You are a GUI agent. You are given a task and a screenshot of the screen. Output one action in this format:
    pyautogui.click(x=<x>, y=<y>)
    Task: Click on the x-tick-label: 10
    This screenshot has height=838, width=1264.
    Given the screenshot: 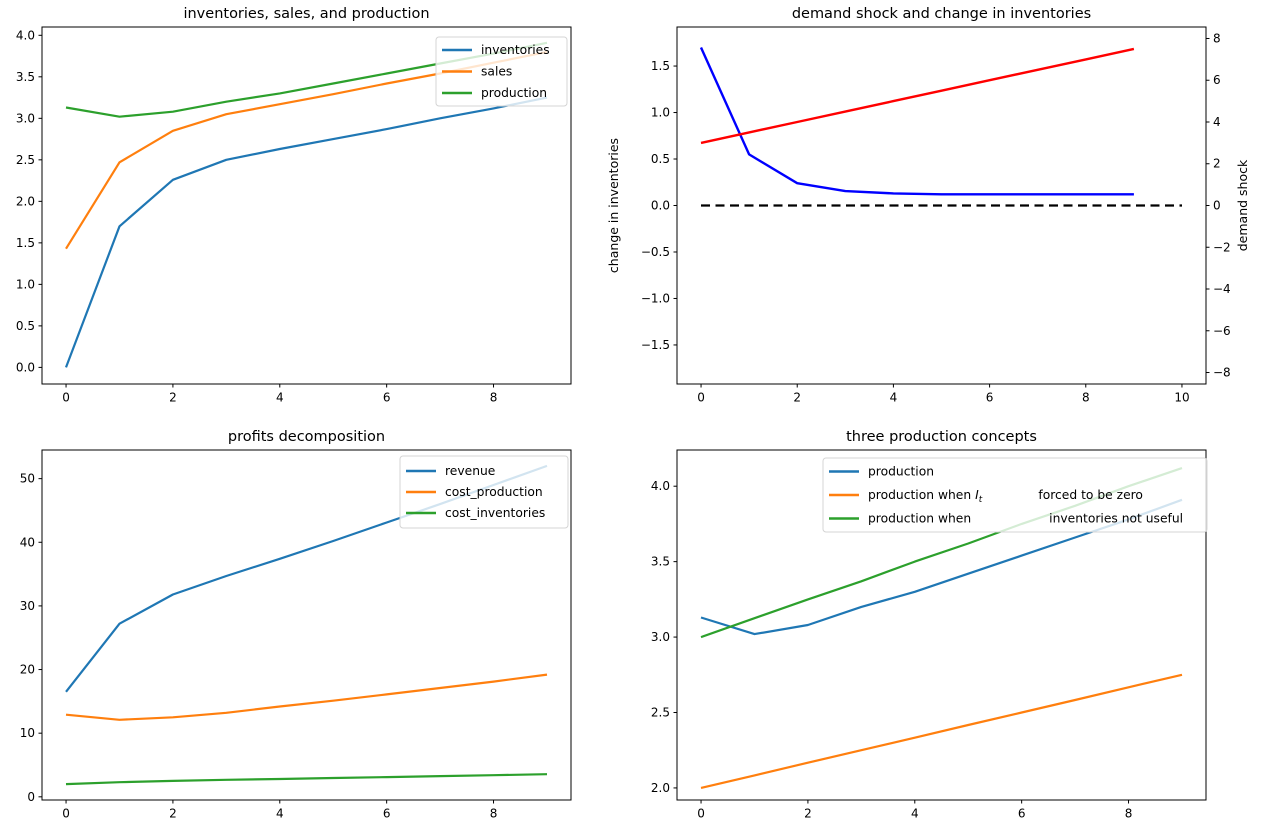 What is the action you would take?
    pyautogui.click(x=1181, y=398)
    